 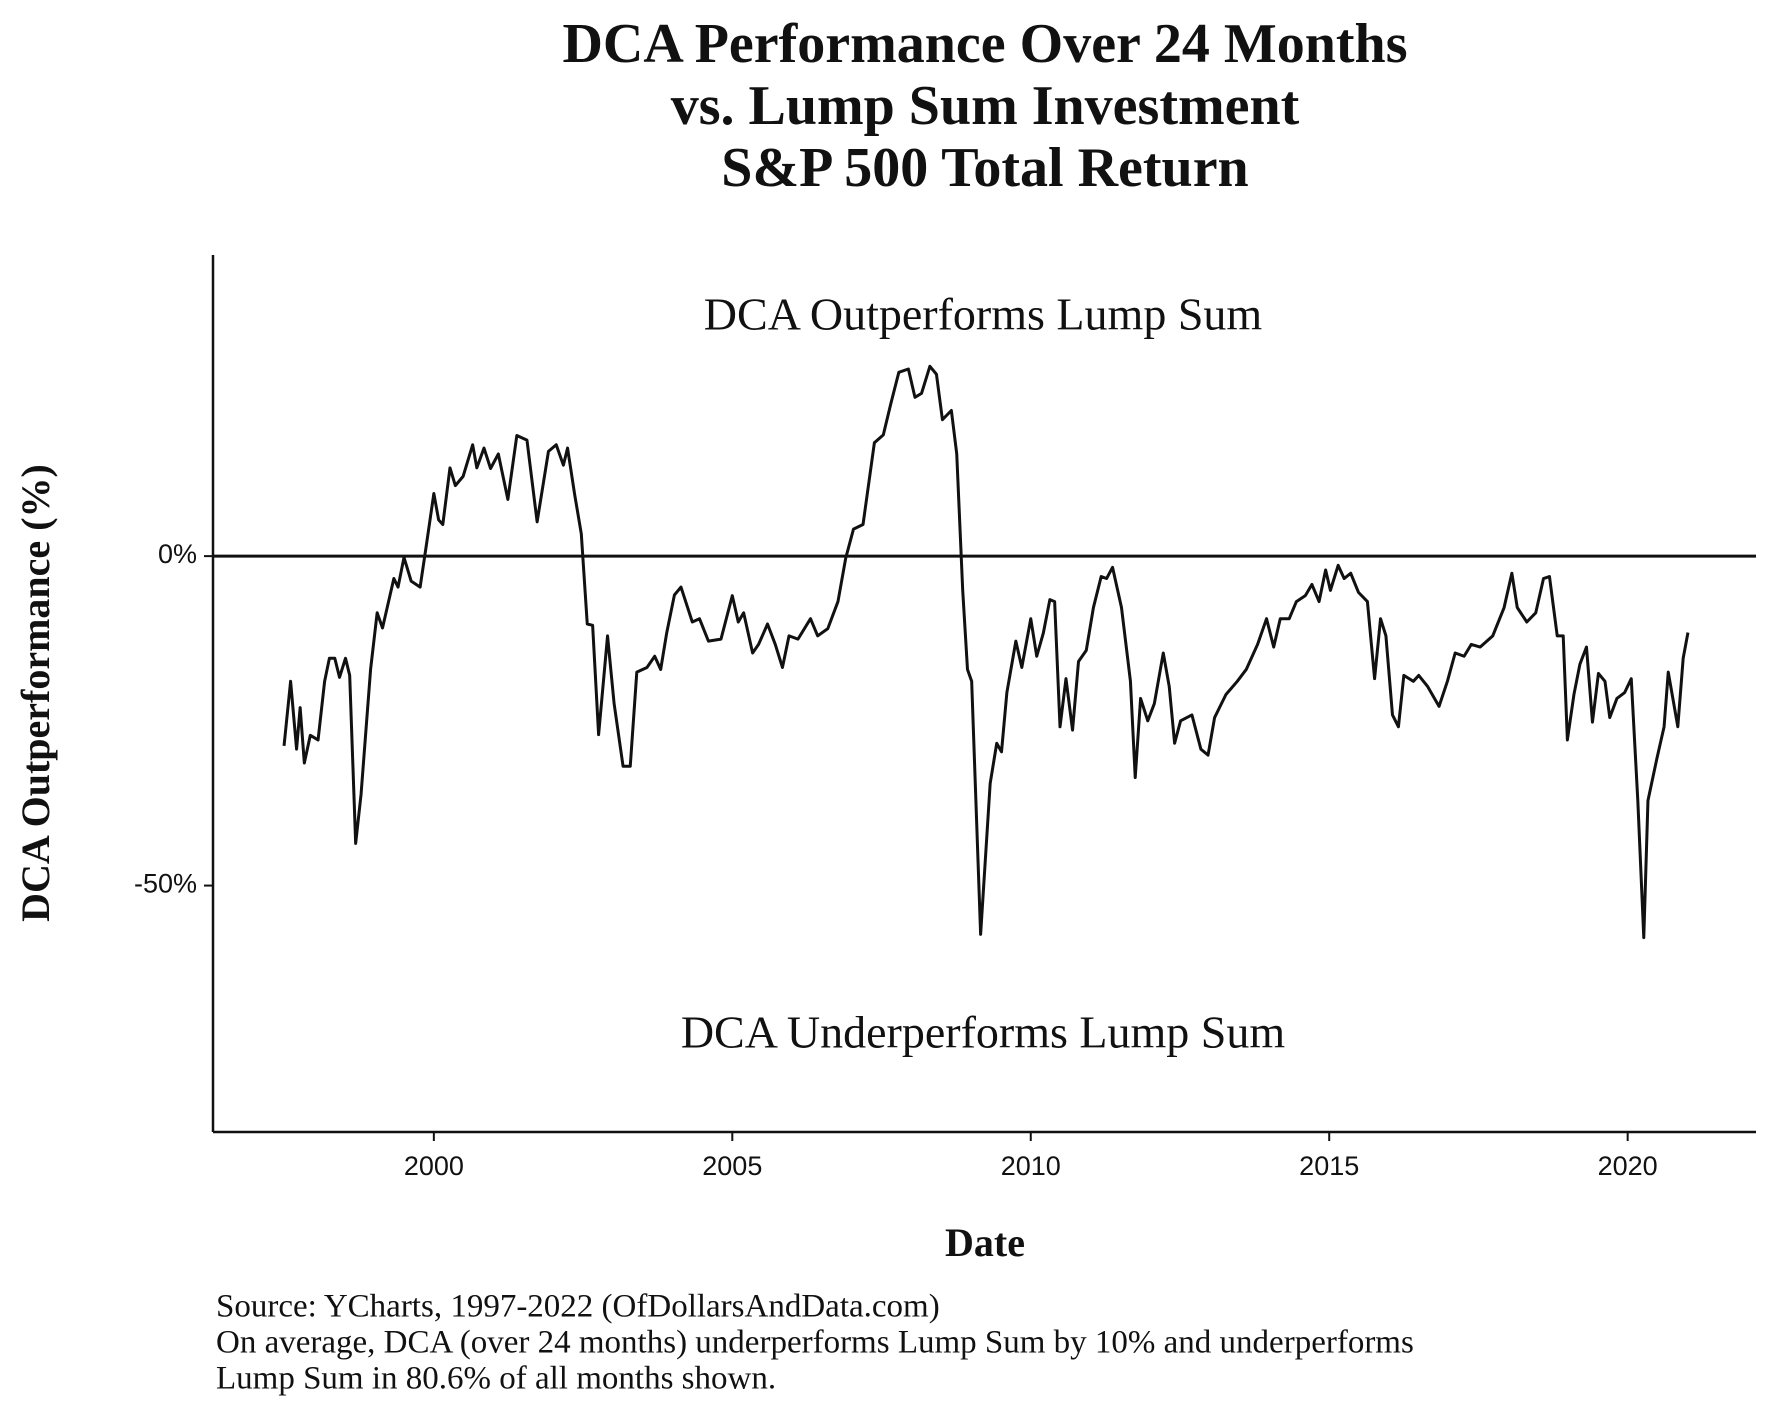 I want to click on x-tick-label: 2005, so click(x=732, y=1166).